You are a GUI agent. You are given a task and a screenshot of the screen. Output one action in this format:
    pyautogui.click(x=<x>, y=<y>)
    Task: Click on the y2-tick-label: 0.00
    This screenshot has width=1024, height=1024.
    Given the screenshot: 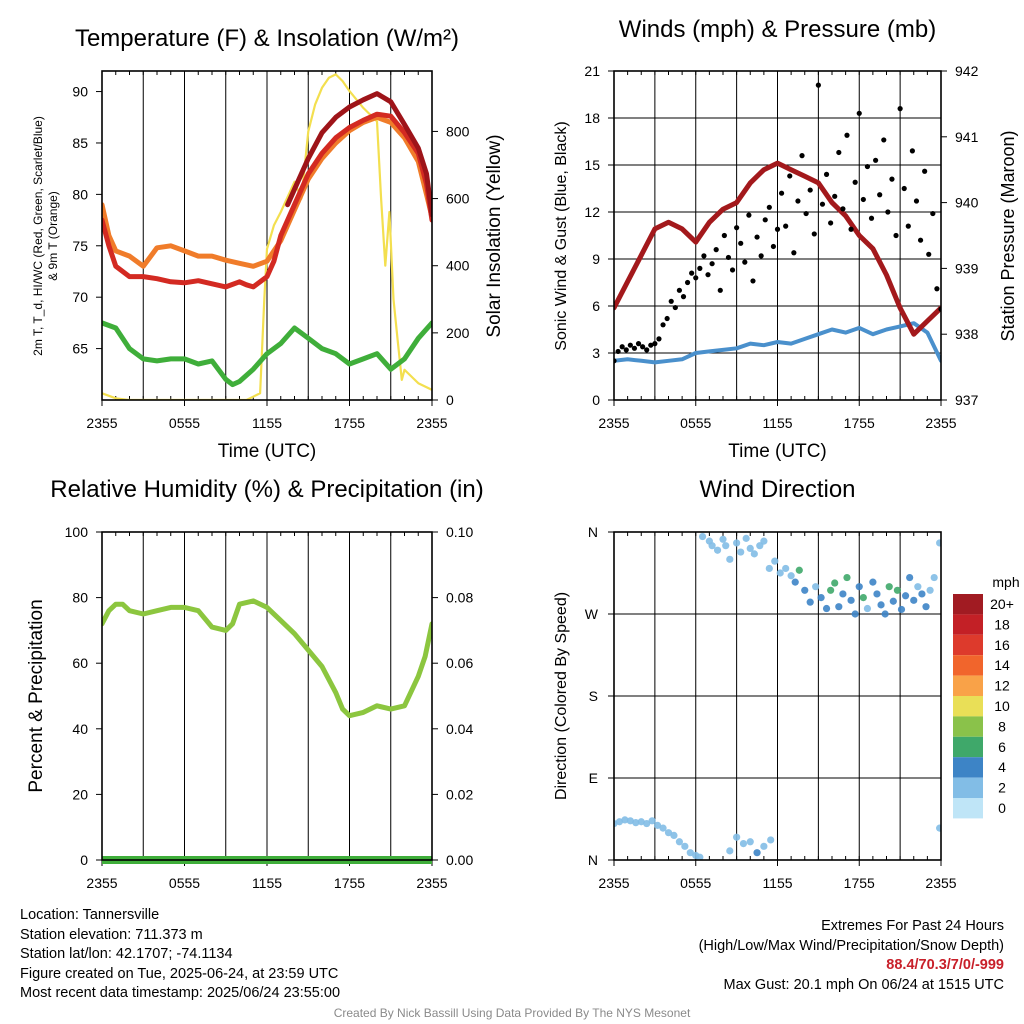 What is the action you would take?
    pyautogui.click(x=459, y=860)
    